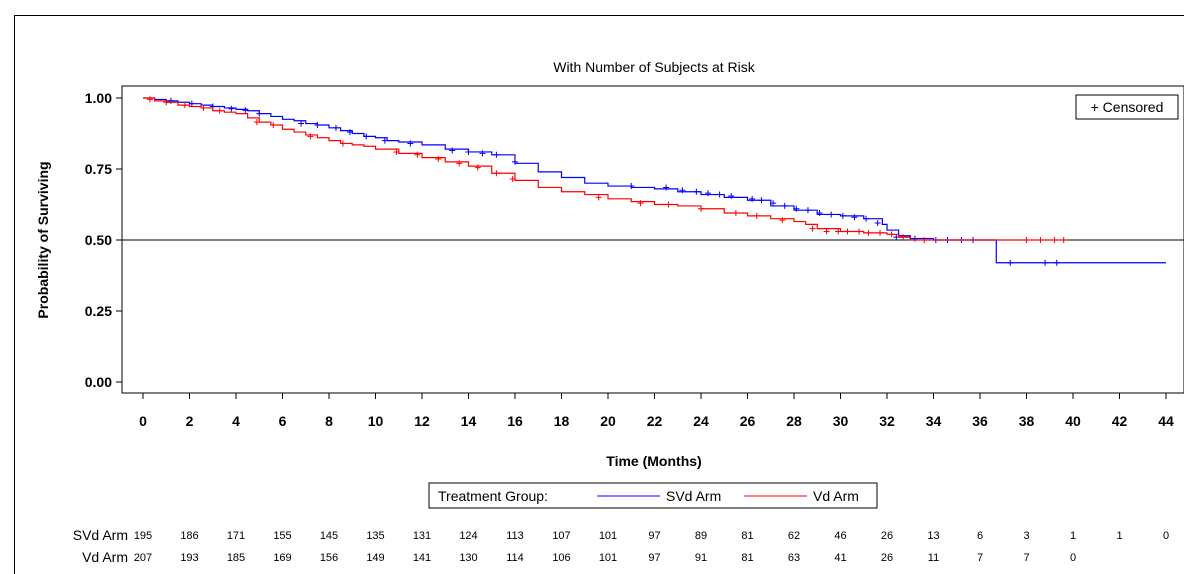 Image resolution: width=1184 pixels, height=574 pixels. I want to click on at-risk-value: 145, so click(329, 536).